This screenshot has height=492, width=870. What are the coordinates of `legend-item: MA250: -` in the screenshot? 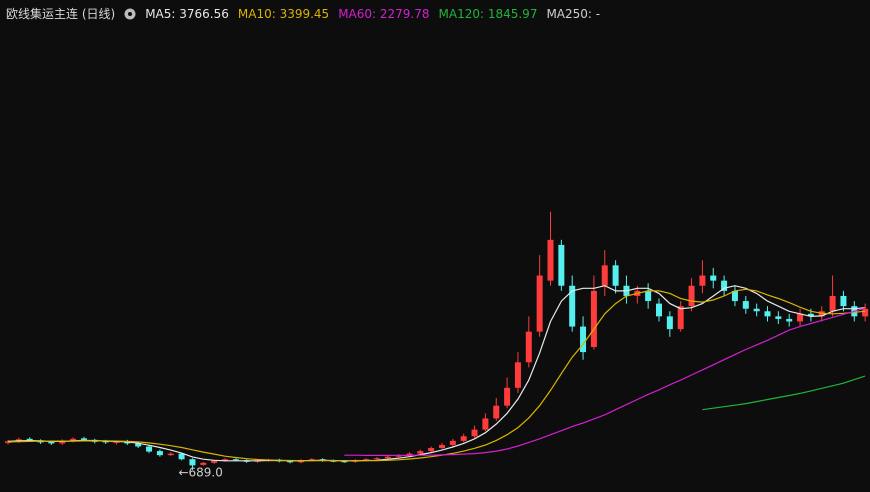 It's located at (573, 13).